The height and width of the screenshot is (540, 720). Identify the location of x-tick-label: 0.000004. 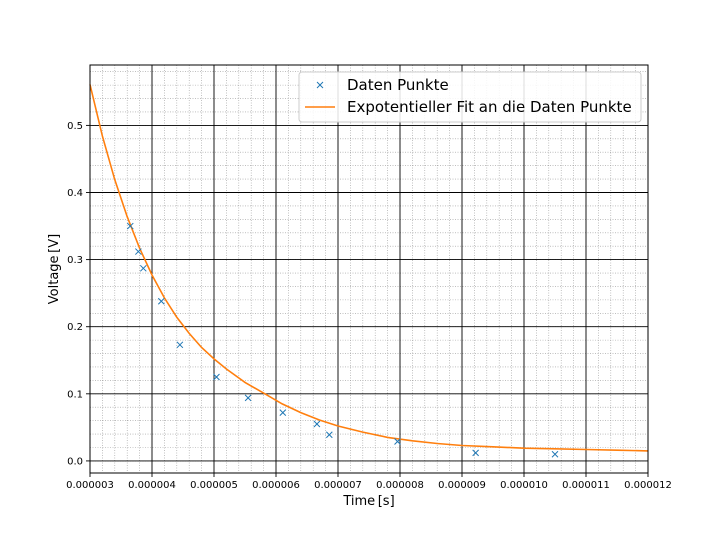
(152, 485).